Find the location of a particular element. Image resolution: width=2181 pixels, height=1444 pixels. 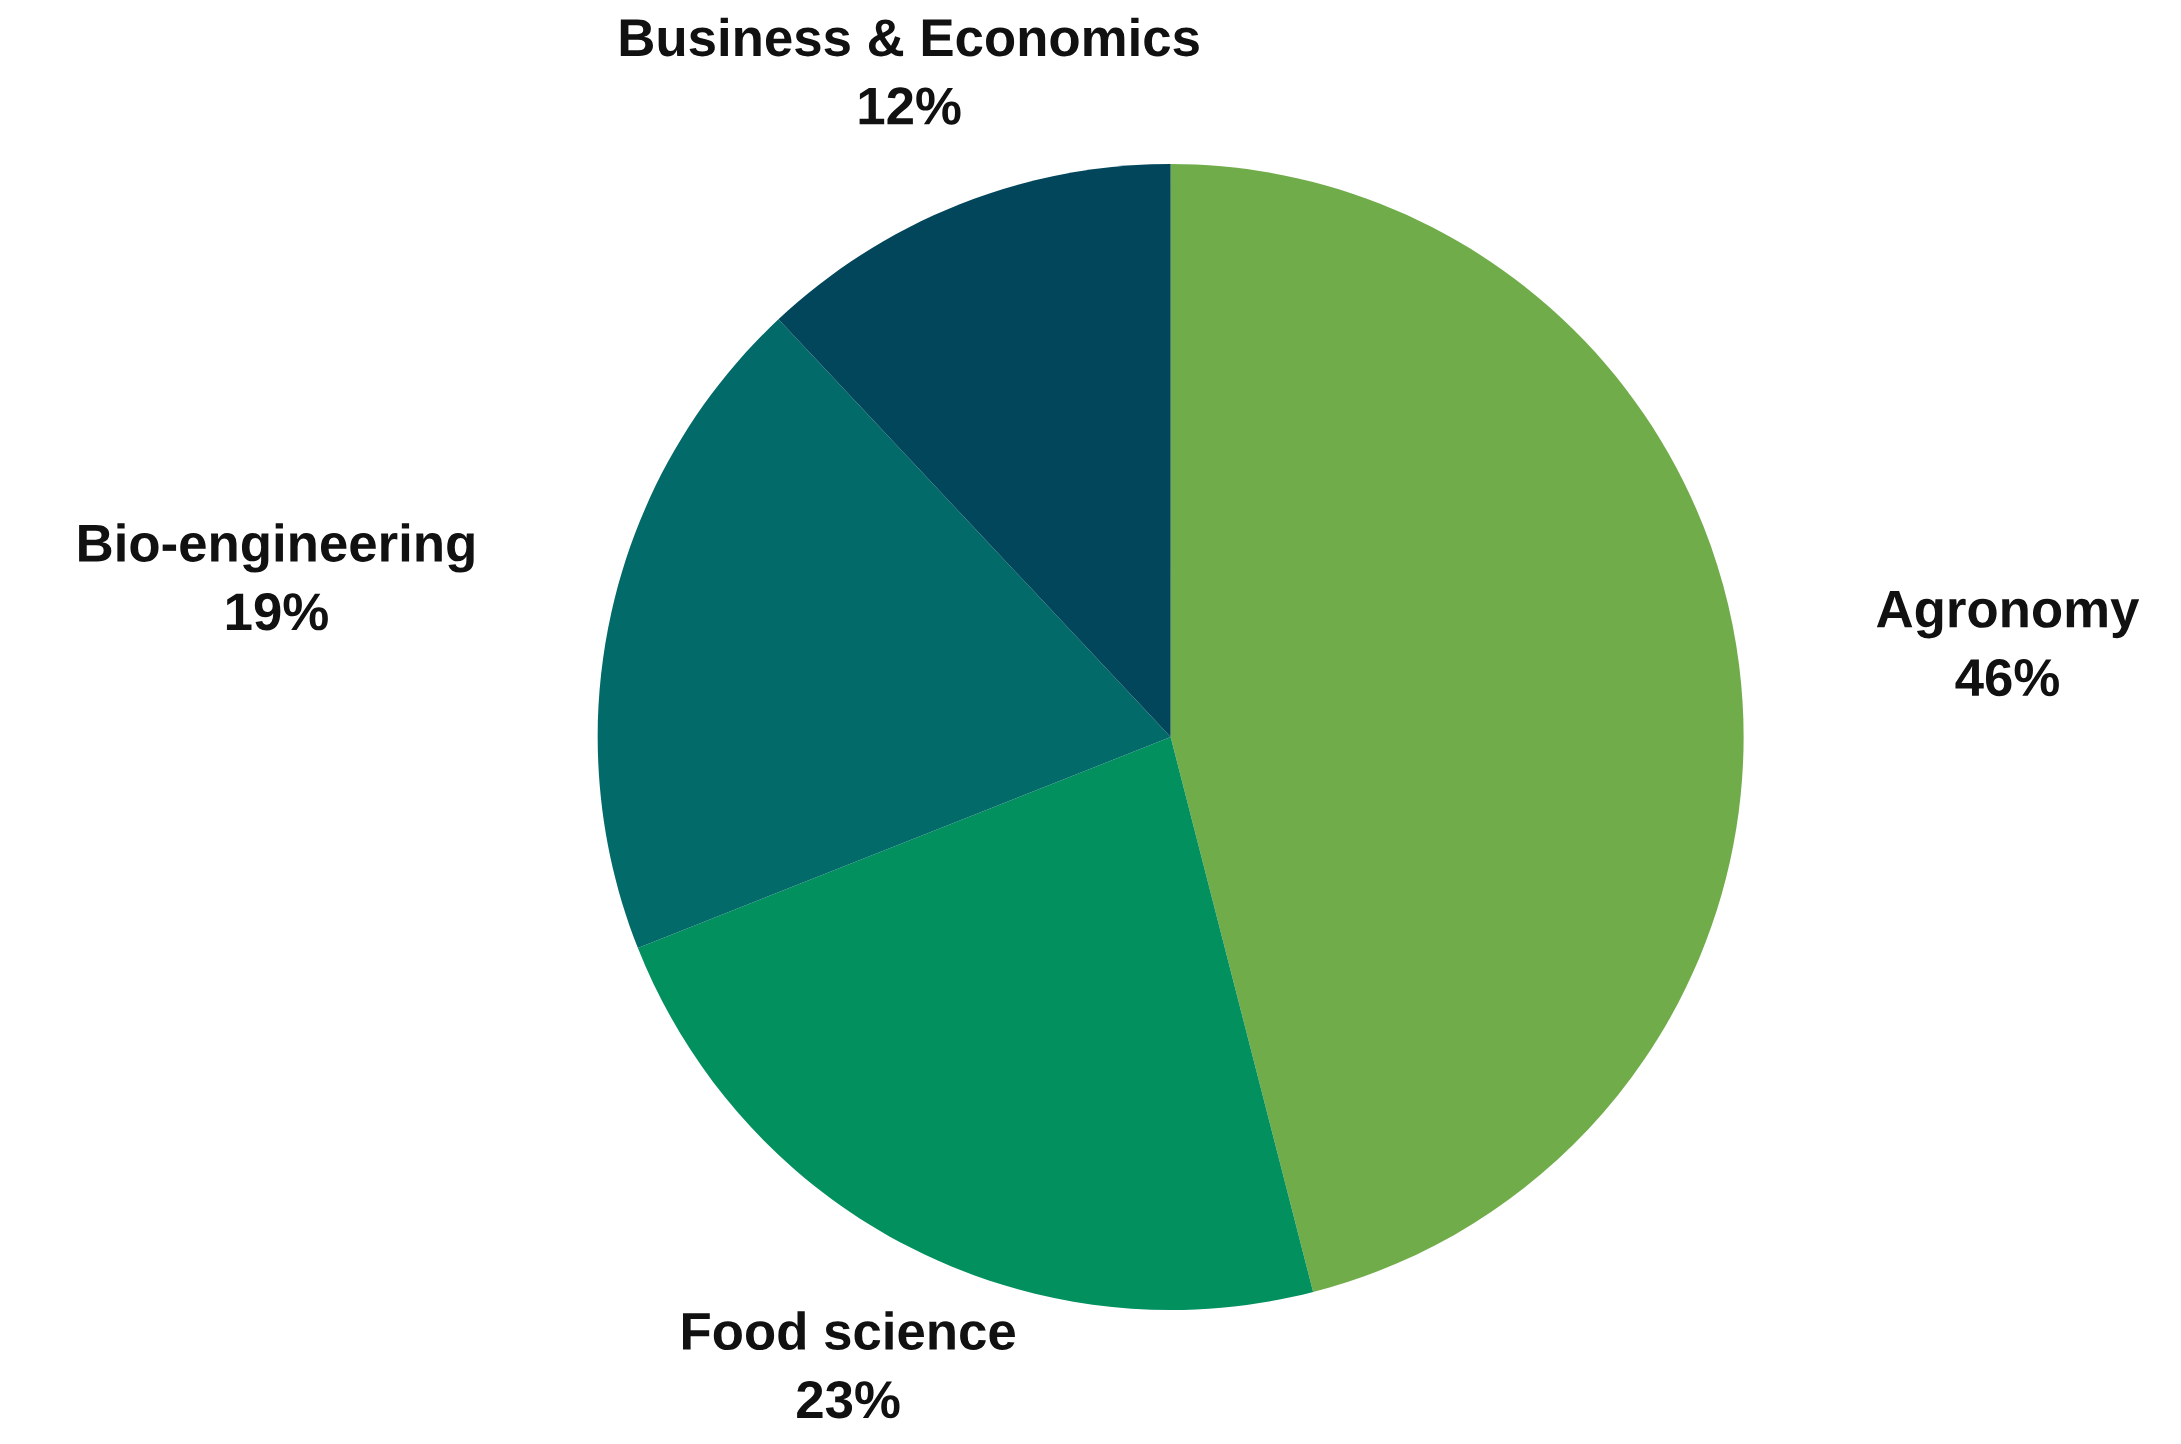

slice-label: Business & Economics is located at coordinates (909, 37).